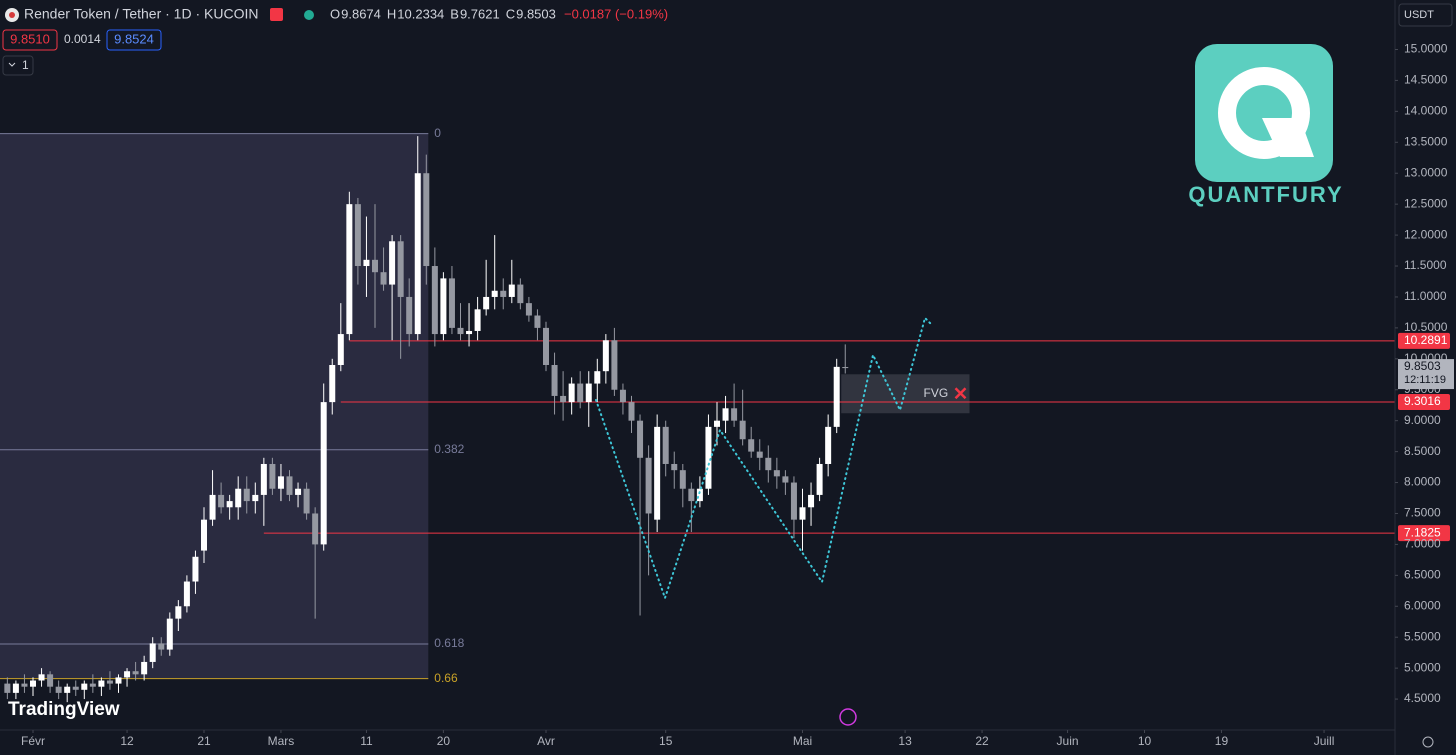  What do you see at coordinates (1422, 575) in the screenshot?
I see `y-tick-label: 6.5000` at bounding box center [1422, 575].